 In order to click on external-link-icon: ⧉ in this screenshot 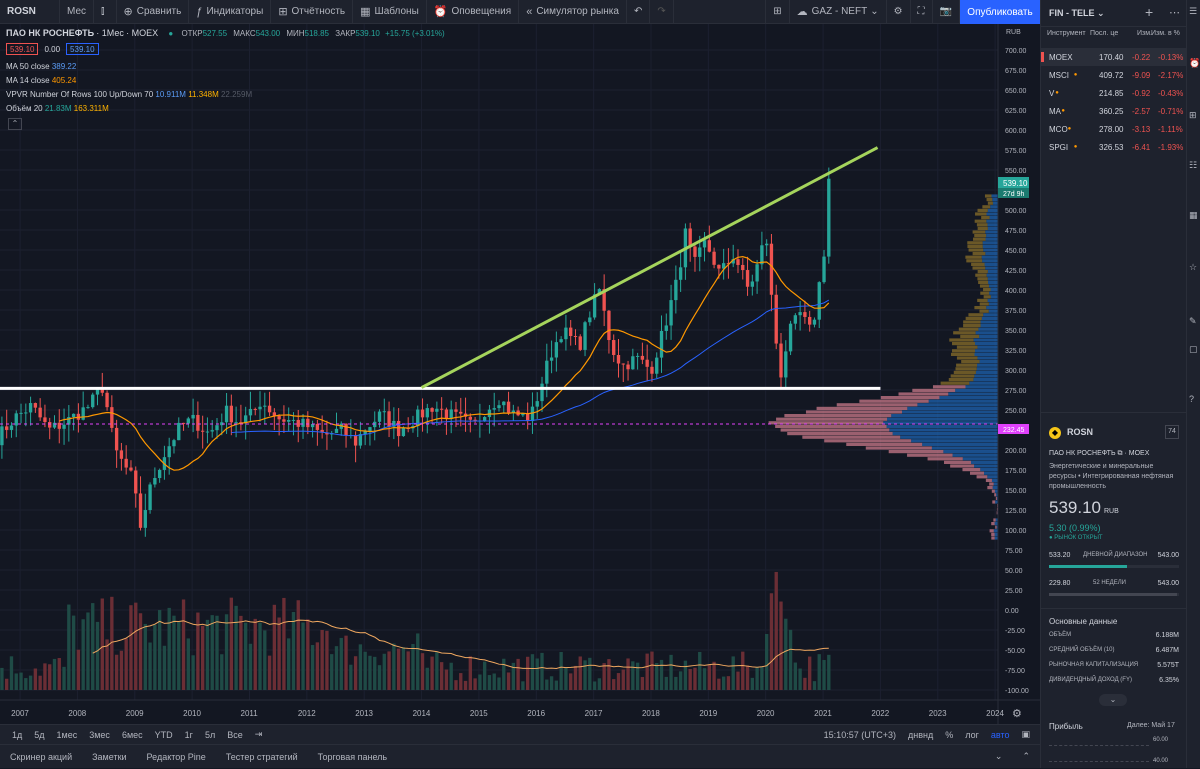, I will do `click(1120, 453)`.